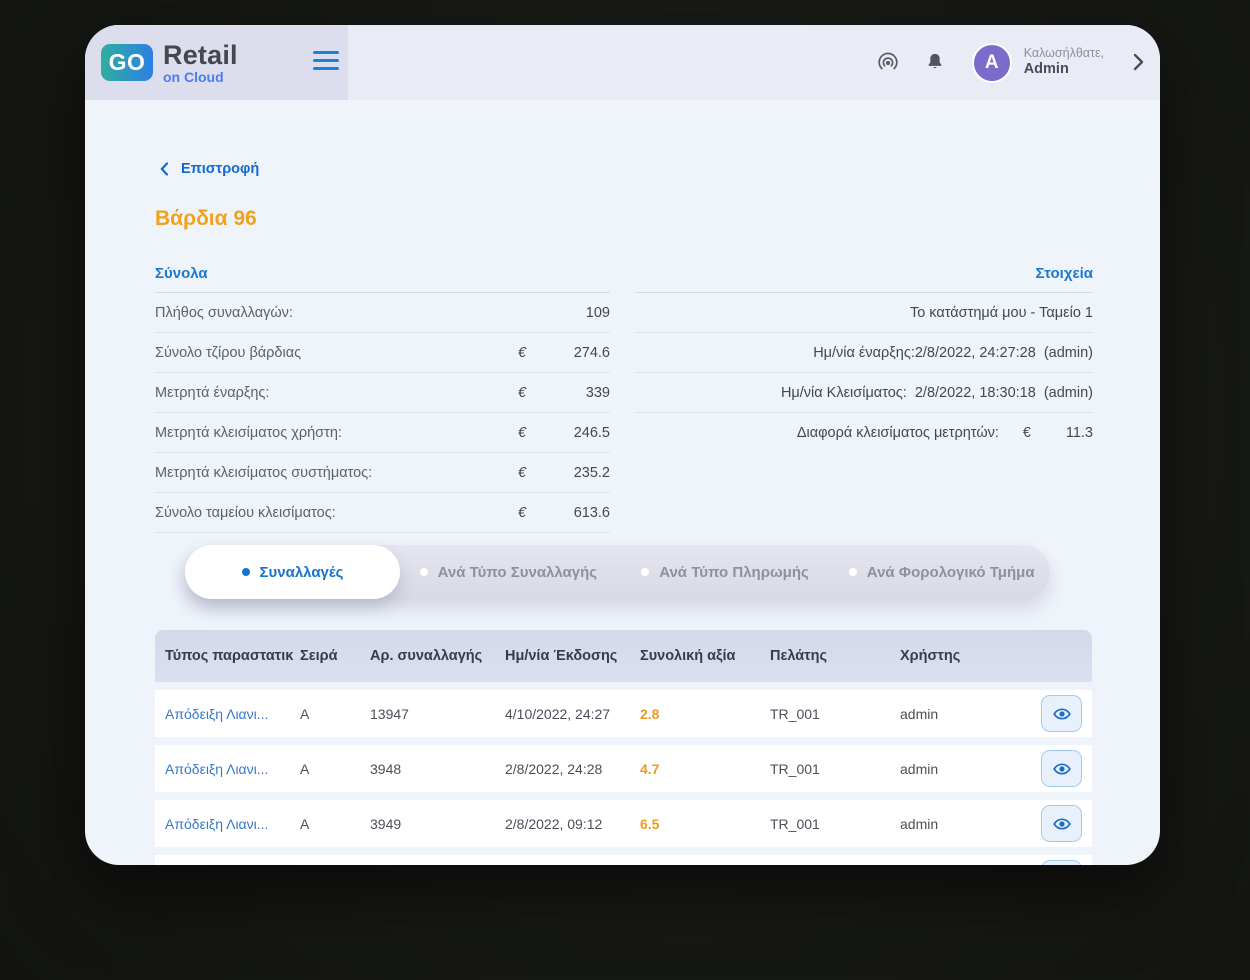  What do you see at coordinates (164, 169) in the screenshot?
I see `chevron-left-icon` at bounding box center [164, 169].